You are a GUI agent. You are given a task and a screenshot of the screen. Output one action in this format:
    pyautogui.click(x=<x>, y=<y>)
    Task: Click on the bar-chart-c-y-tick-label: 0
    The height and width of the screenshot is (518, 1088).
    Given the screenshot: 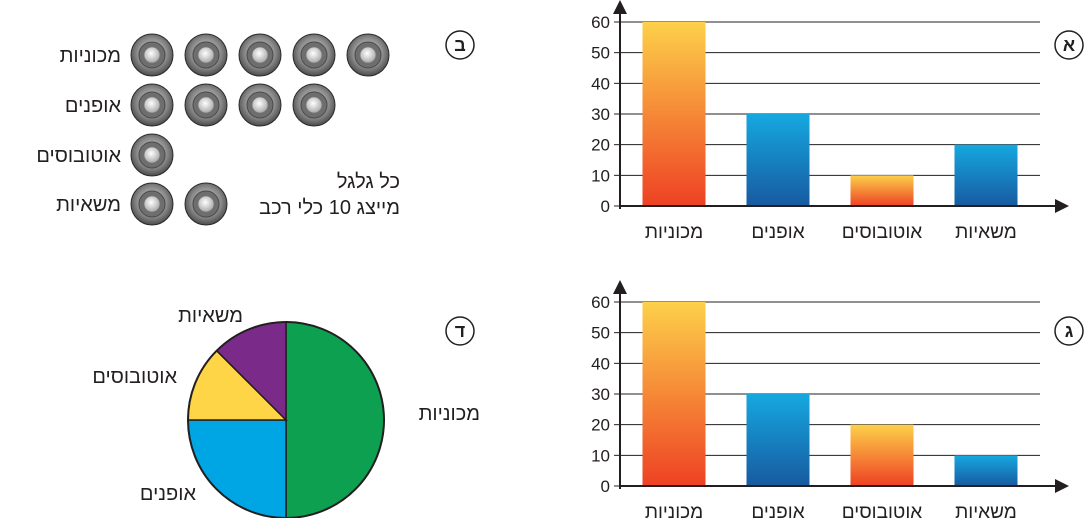 What is the action you would take?
    pyautogui.click(x=605, y=486)
    